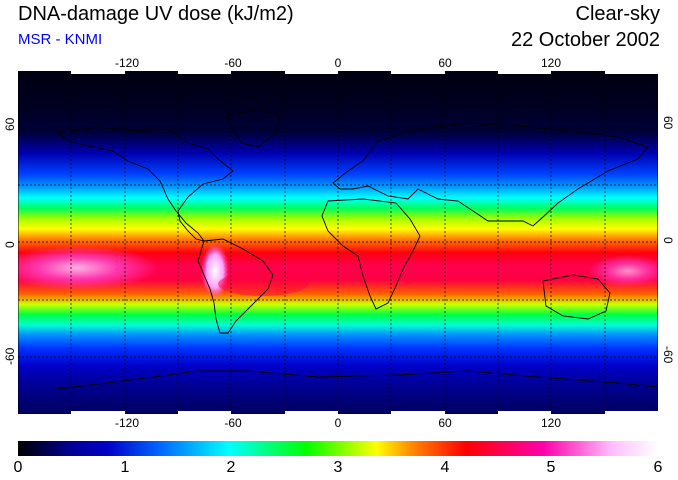  What do you see at coordinates (445, 423) in the screenshot?
I see `bottom-lon-label-4: 60` at bounding box center [445, 423].